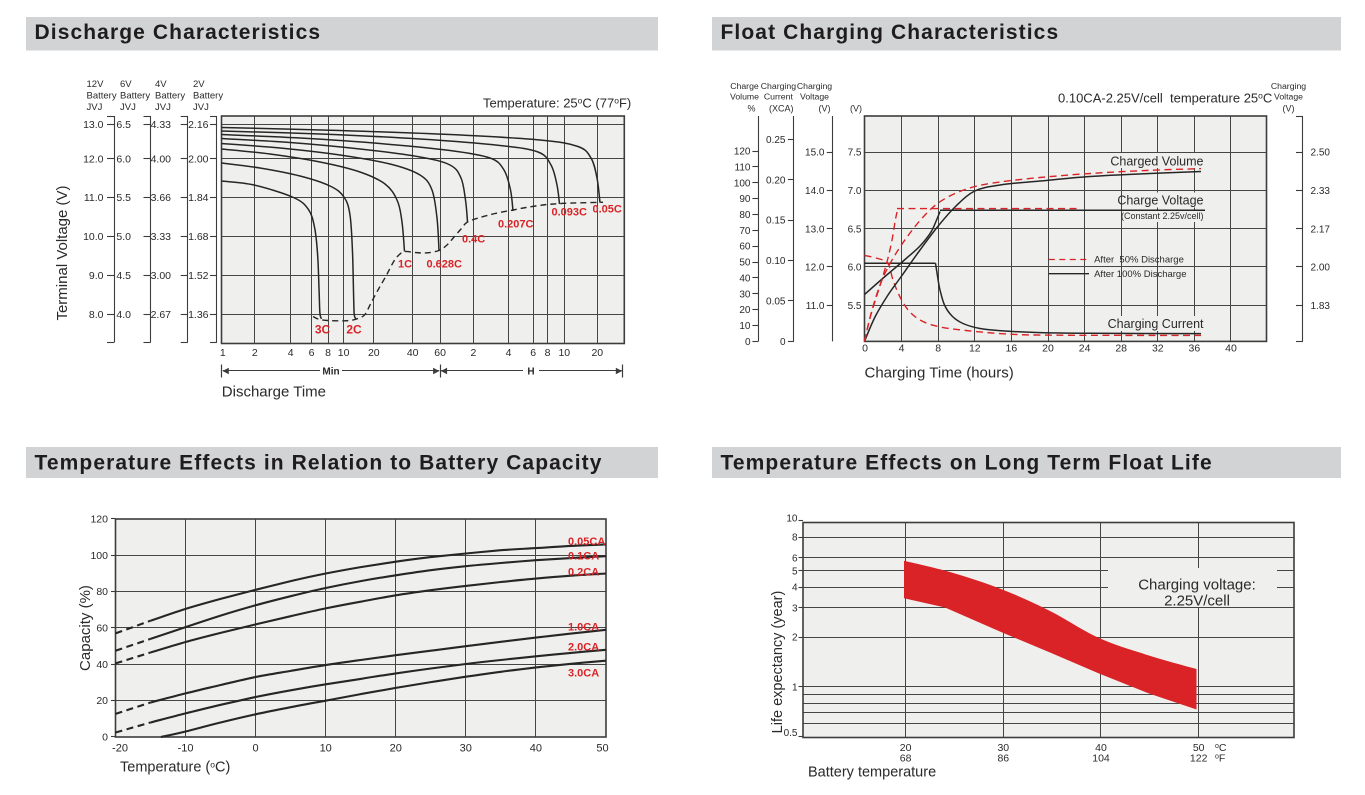 Image resolution: width=1365 pixels, height=795 pixels. What do you see at coordinates (745, 199) in the screenshot?
I see `svg-text: 90` at bounding box center [745, 199].